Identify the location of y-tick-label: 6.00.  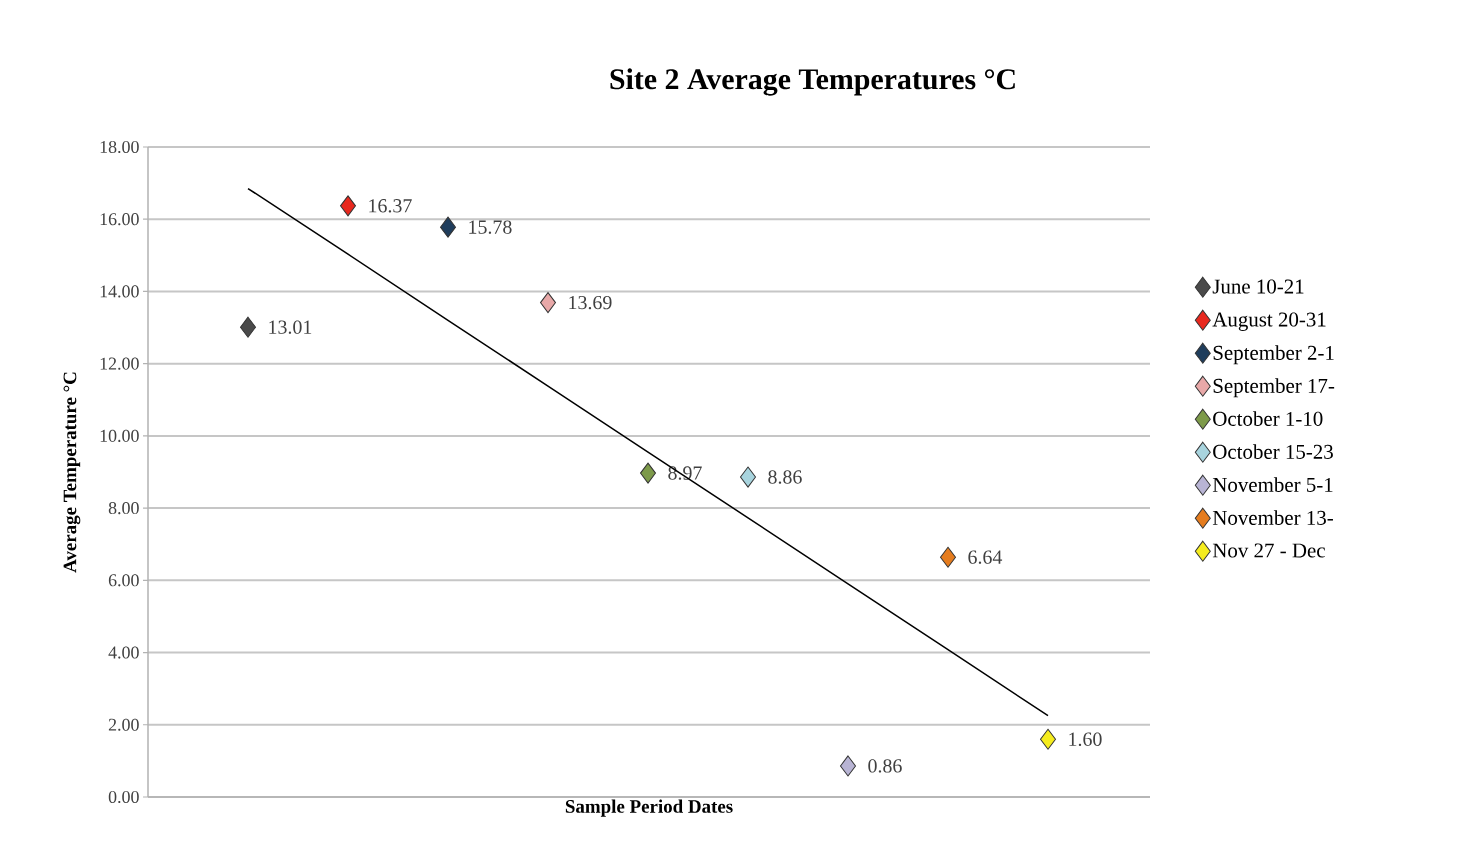
(123, 580).